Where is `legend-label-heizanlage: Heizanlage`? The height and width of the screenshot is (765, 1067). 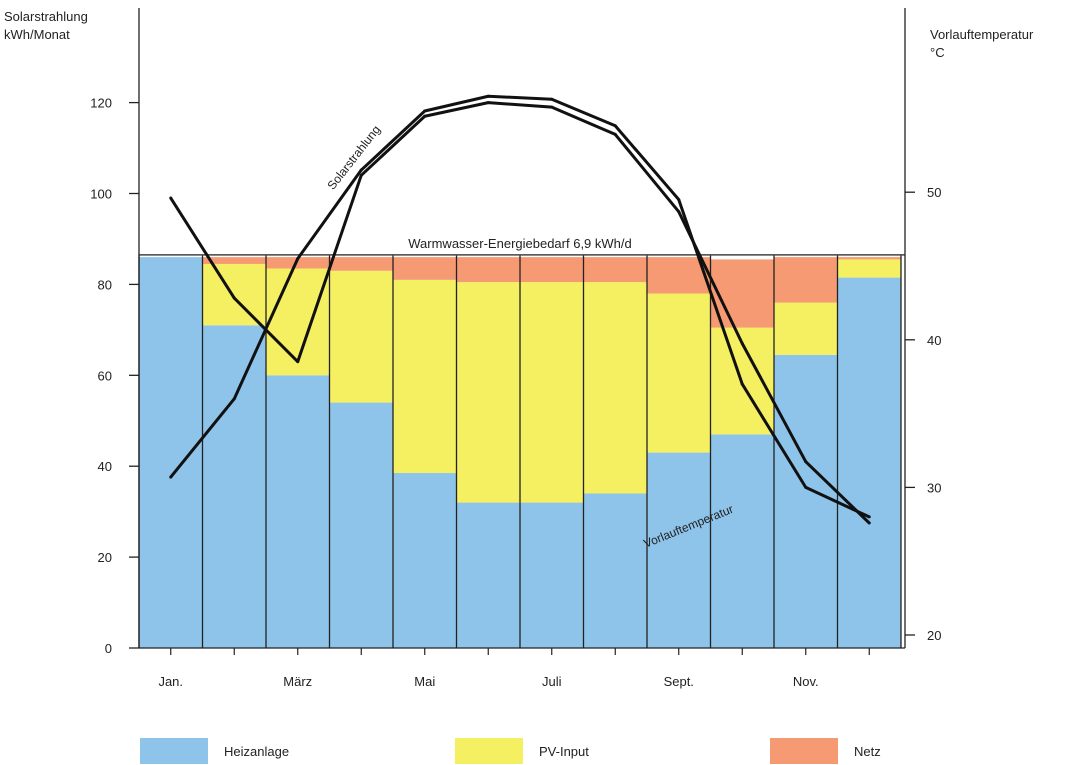 legend-label-heizanlage: Heizanlage is located at coordinates (257, 751).